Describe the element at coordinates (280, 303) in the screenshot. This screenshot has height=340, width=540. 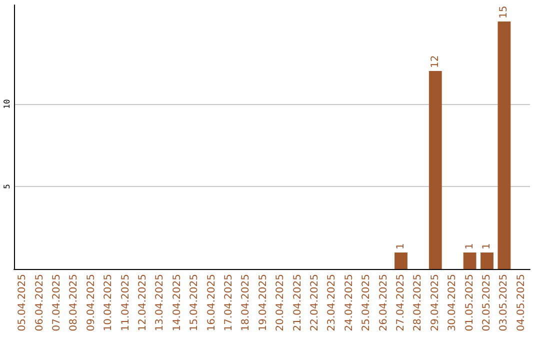
I see `x-tick-label: 20.04.2025` at that location.